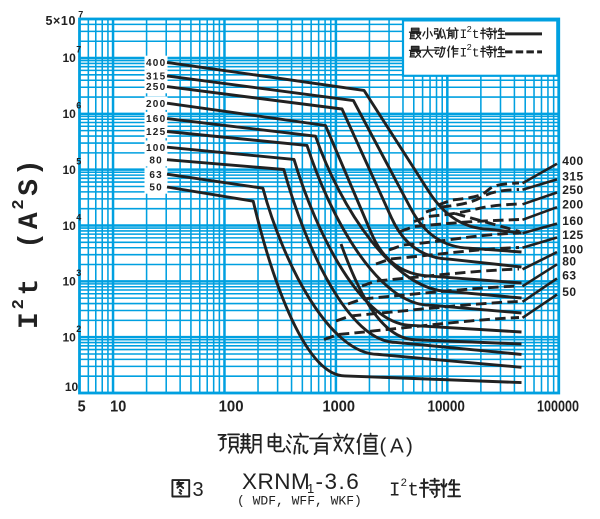 The width and height of the screenshot is (600, 519). I want to click on svg-text: ( WDF, WFF, WKF), so click(299, 501).